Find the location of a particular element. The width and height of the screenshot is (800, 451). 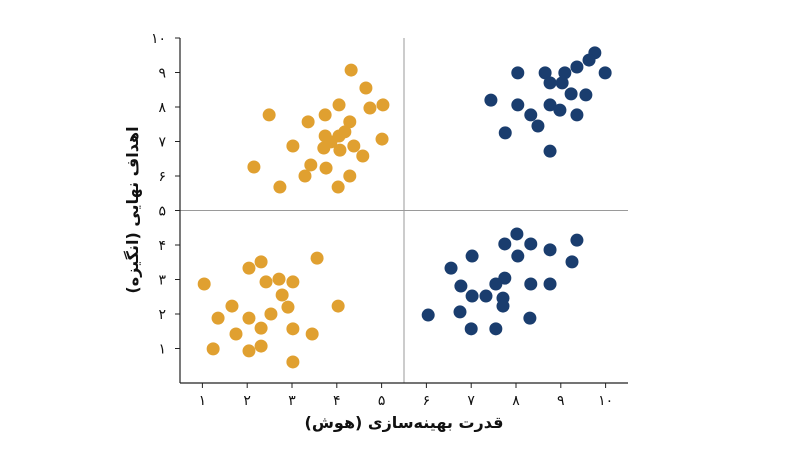

y-tick-label: ۱۰ is located at coordinates (158, 39).